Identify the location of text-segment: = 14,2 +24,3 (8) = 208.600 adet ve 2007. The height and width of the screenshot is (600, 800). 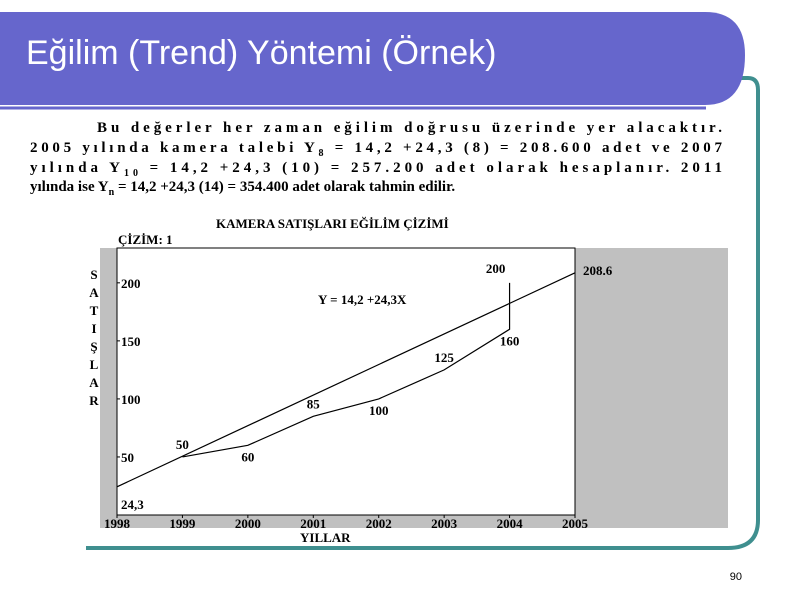
(524, 148).